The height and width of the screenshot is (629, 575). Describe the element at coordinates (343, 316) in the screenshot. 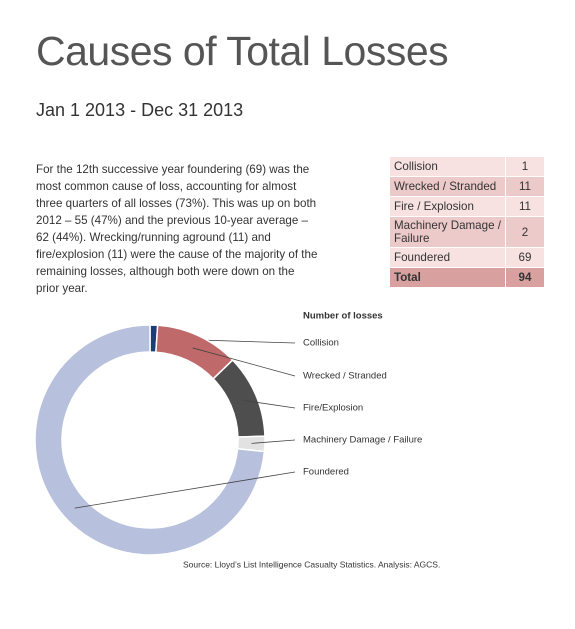

I see `chart-title: Number of losses` at that location.